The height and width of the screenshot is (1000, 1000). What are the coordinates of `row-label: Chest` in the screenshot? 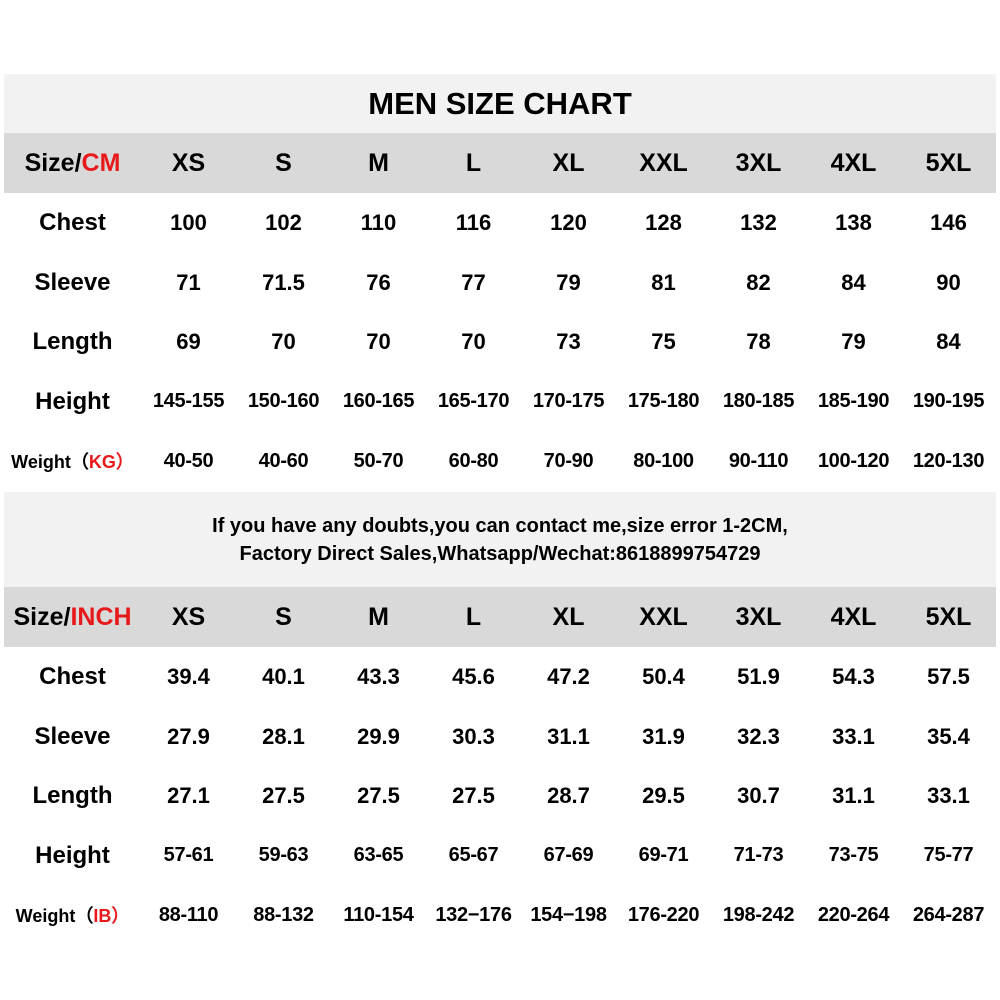 It's located at (72, 223).